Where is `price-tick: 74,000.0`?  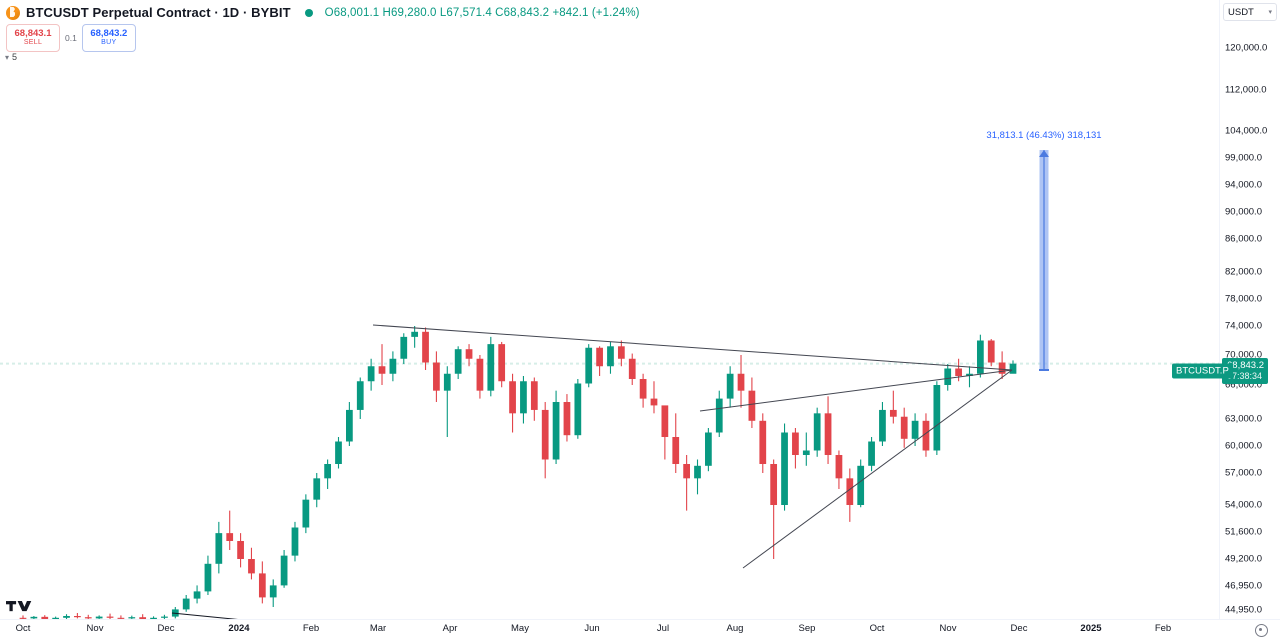 price-tick: 74,000.0 is located at coordinates (1243, 326).